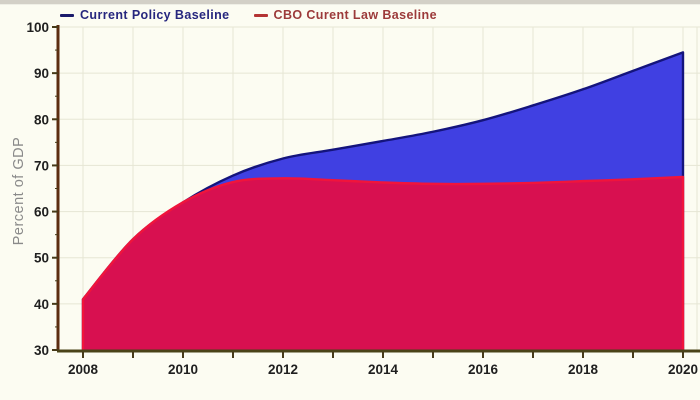 The image size is (700, 400). Describe the element at coordinates (83, 369) in the screenshot. I see `x-tick-label: 2008` at that location.